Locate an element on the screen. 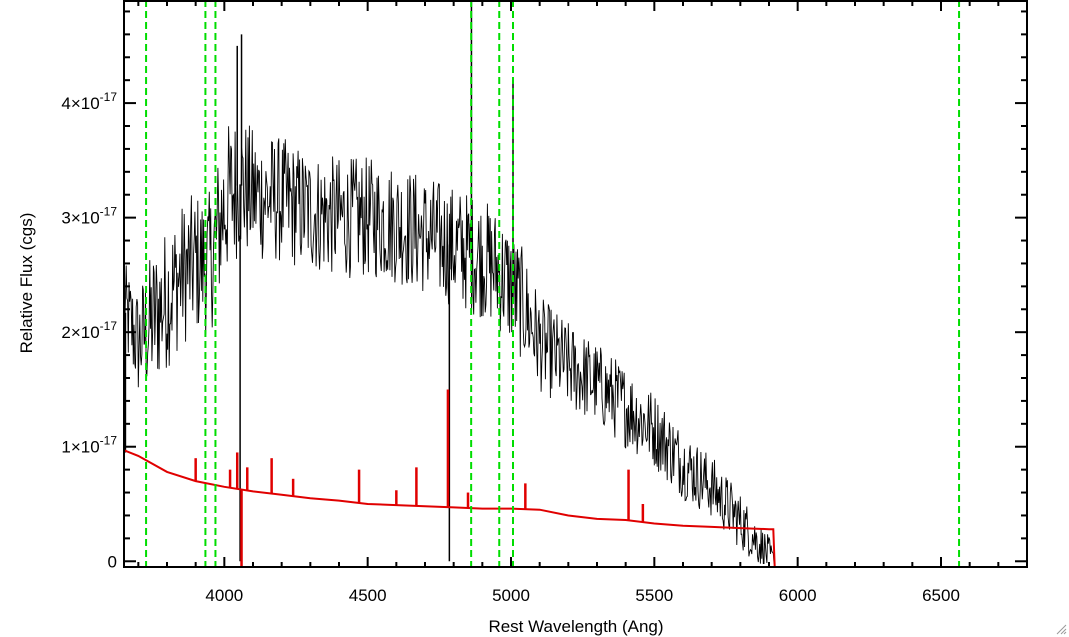  x-tick-label: 5000 is located at coordinates (511, 595).